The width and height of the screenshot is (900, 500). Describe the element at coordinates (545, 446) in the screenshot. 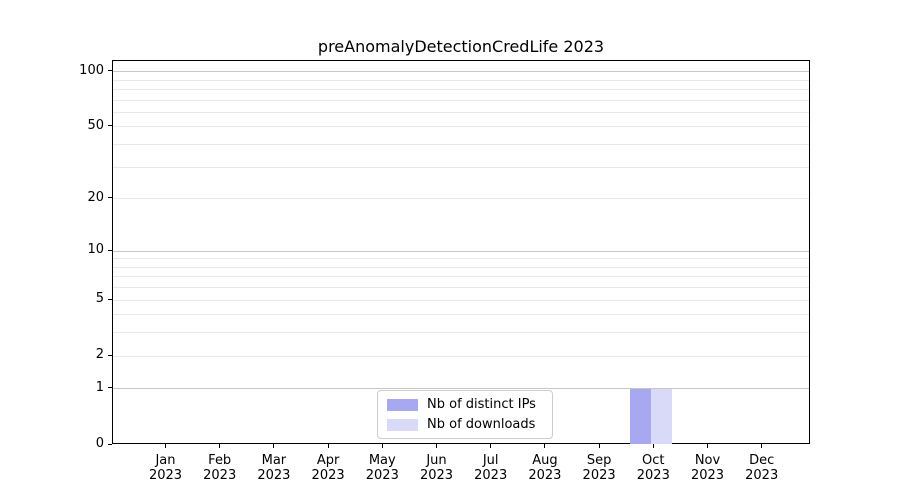

I see `x-tick-mark-aug` at that location.